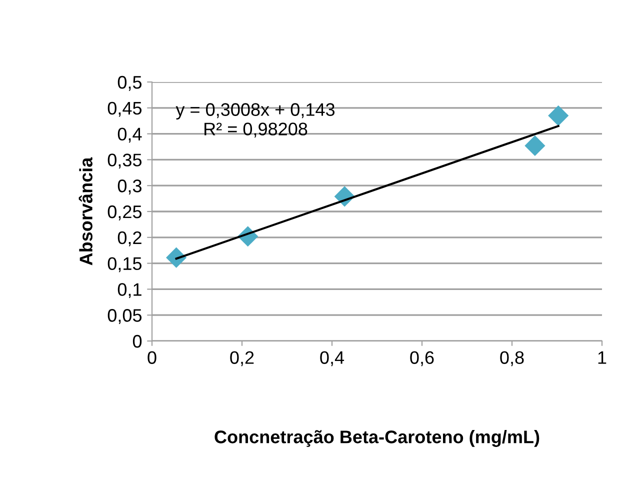 Image resolution: width=635 pixels, height=496 pixels. I want to click on y-tick-label: 0,35, so click(125, 161).